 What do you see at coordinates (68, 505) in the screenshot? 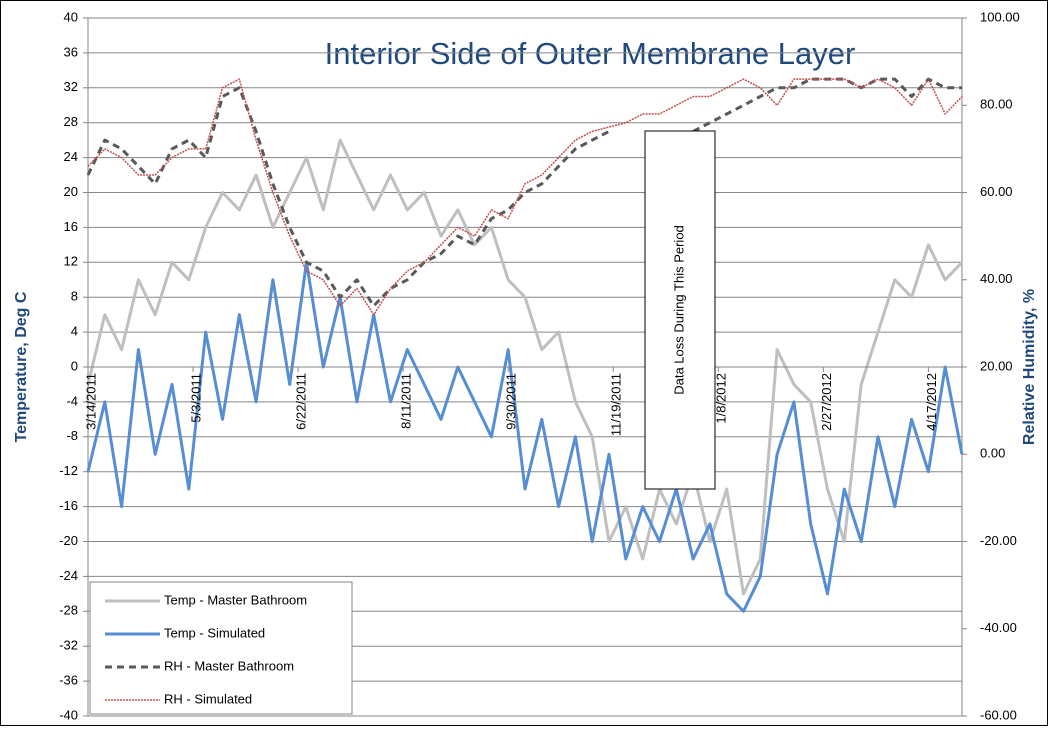
I see `y-tick-label: -16` at bounding box center [68, 505].